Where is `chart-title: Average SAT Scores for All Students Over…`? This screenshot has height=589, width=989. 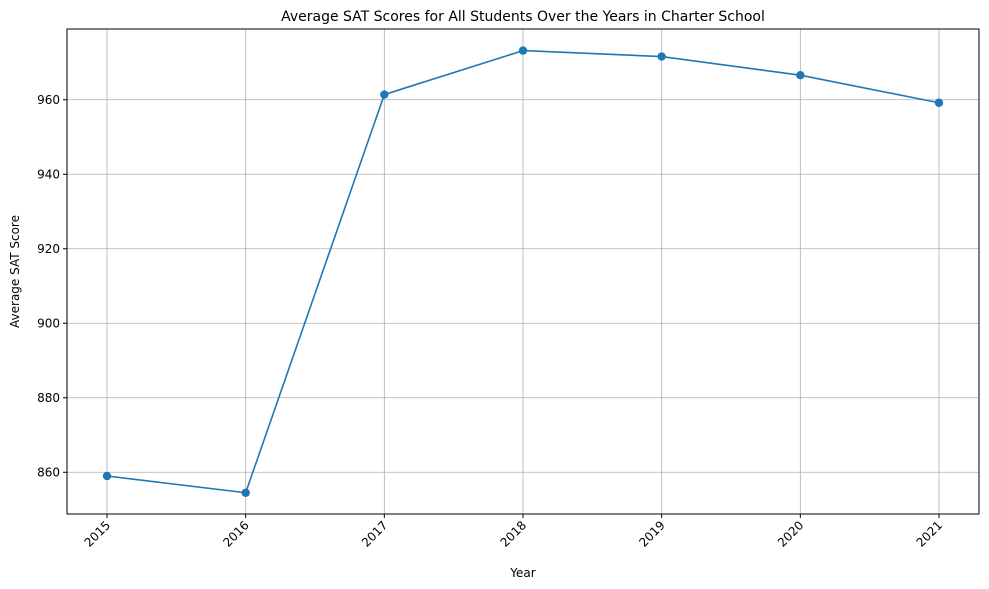 chart-title: Average SAT Scores for All Students Over… is located at coordinates (523, 17).